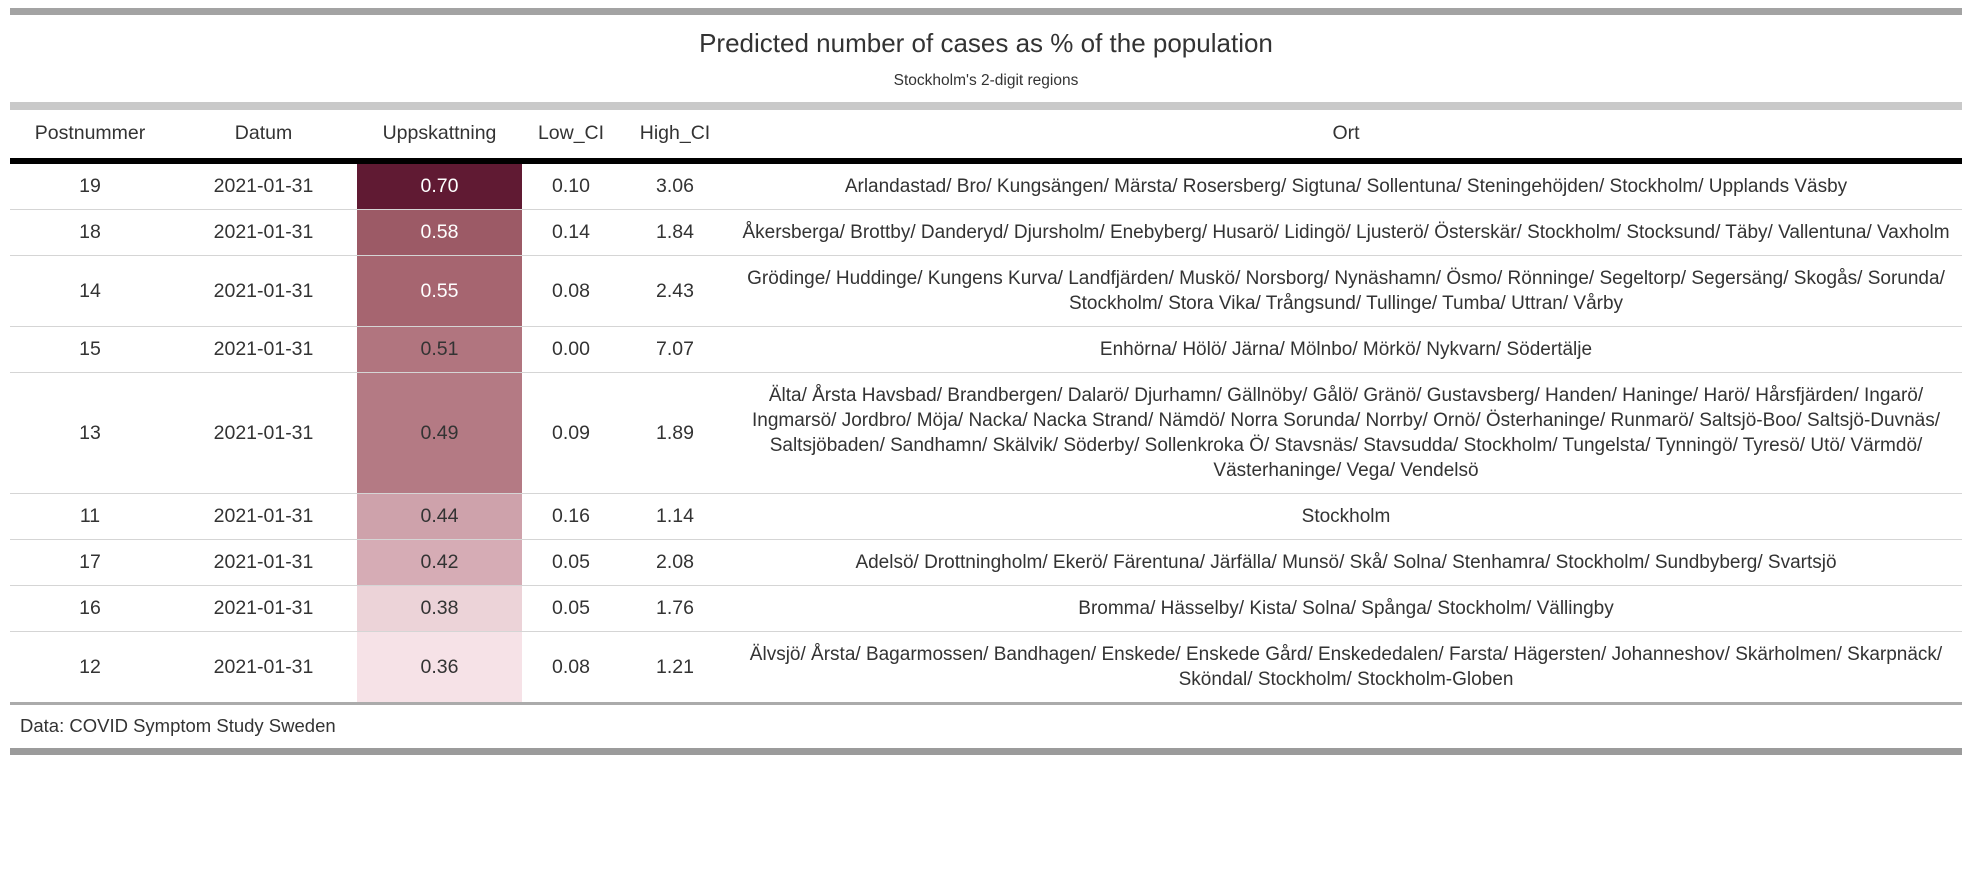 This screenshot has height=878, width=1972. Describe the element at coordinates (439, 291) in the screenshot. I see `cell-uppskattning: 0.55` at that location.